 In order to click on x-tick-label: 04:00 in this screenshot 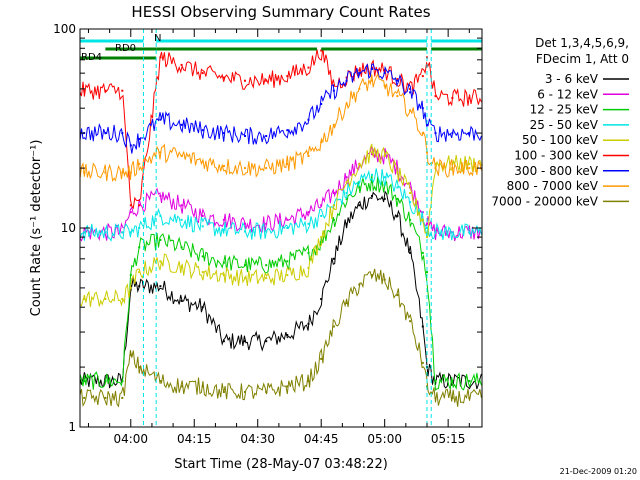, I will do `click(130, 439)`.